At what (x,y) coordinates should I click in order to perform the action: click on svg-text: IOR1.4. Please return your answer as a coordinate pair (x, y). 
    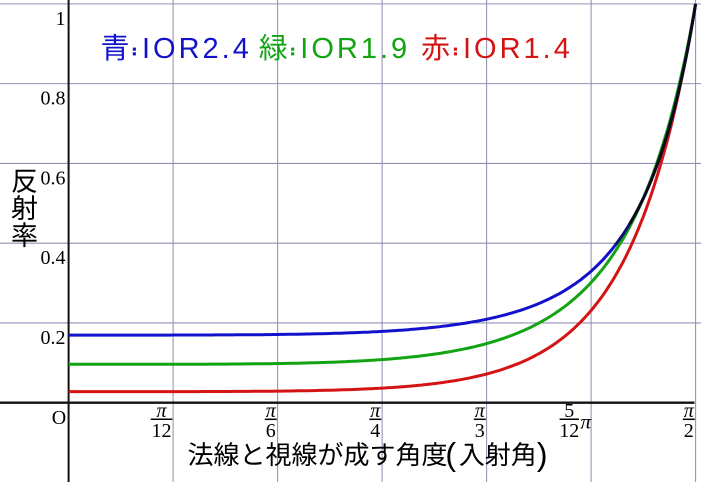
    Looking at the image, I should click on (518, 49).